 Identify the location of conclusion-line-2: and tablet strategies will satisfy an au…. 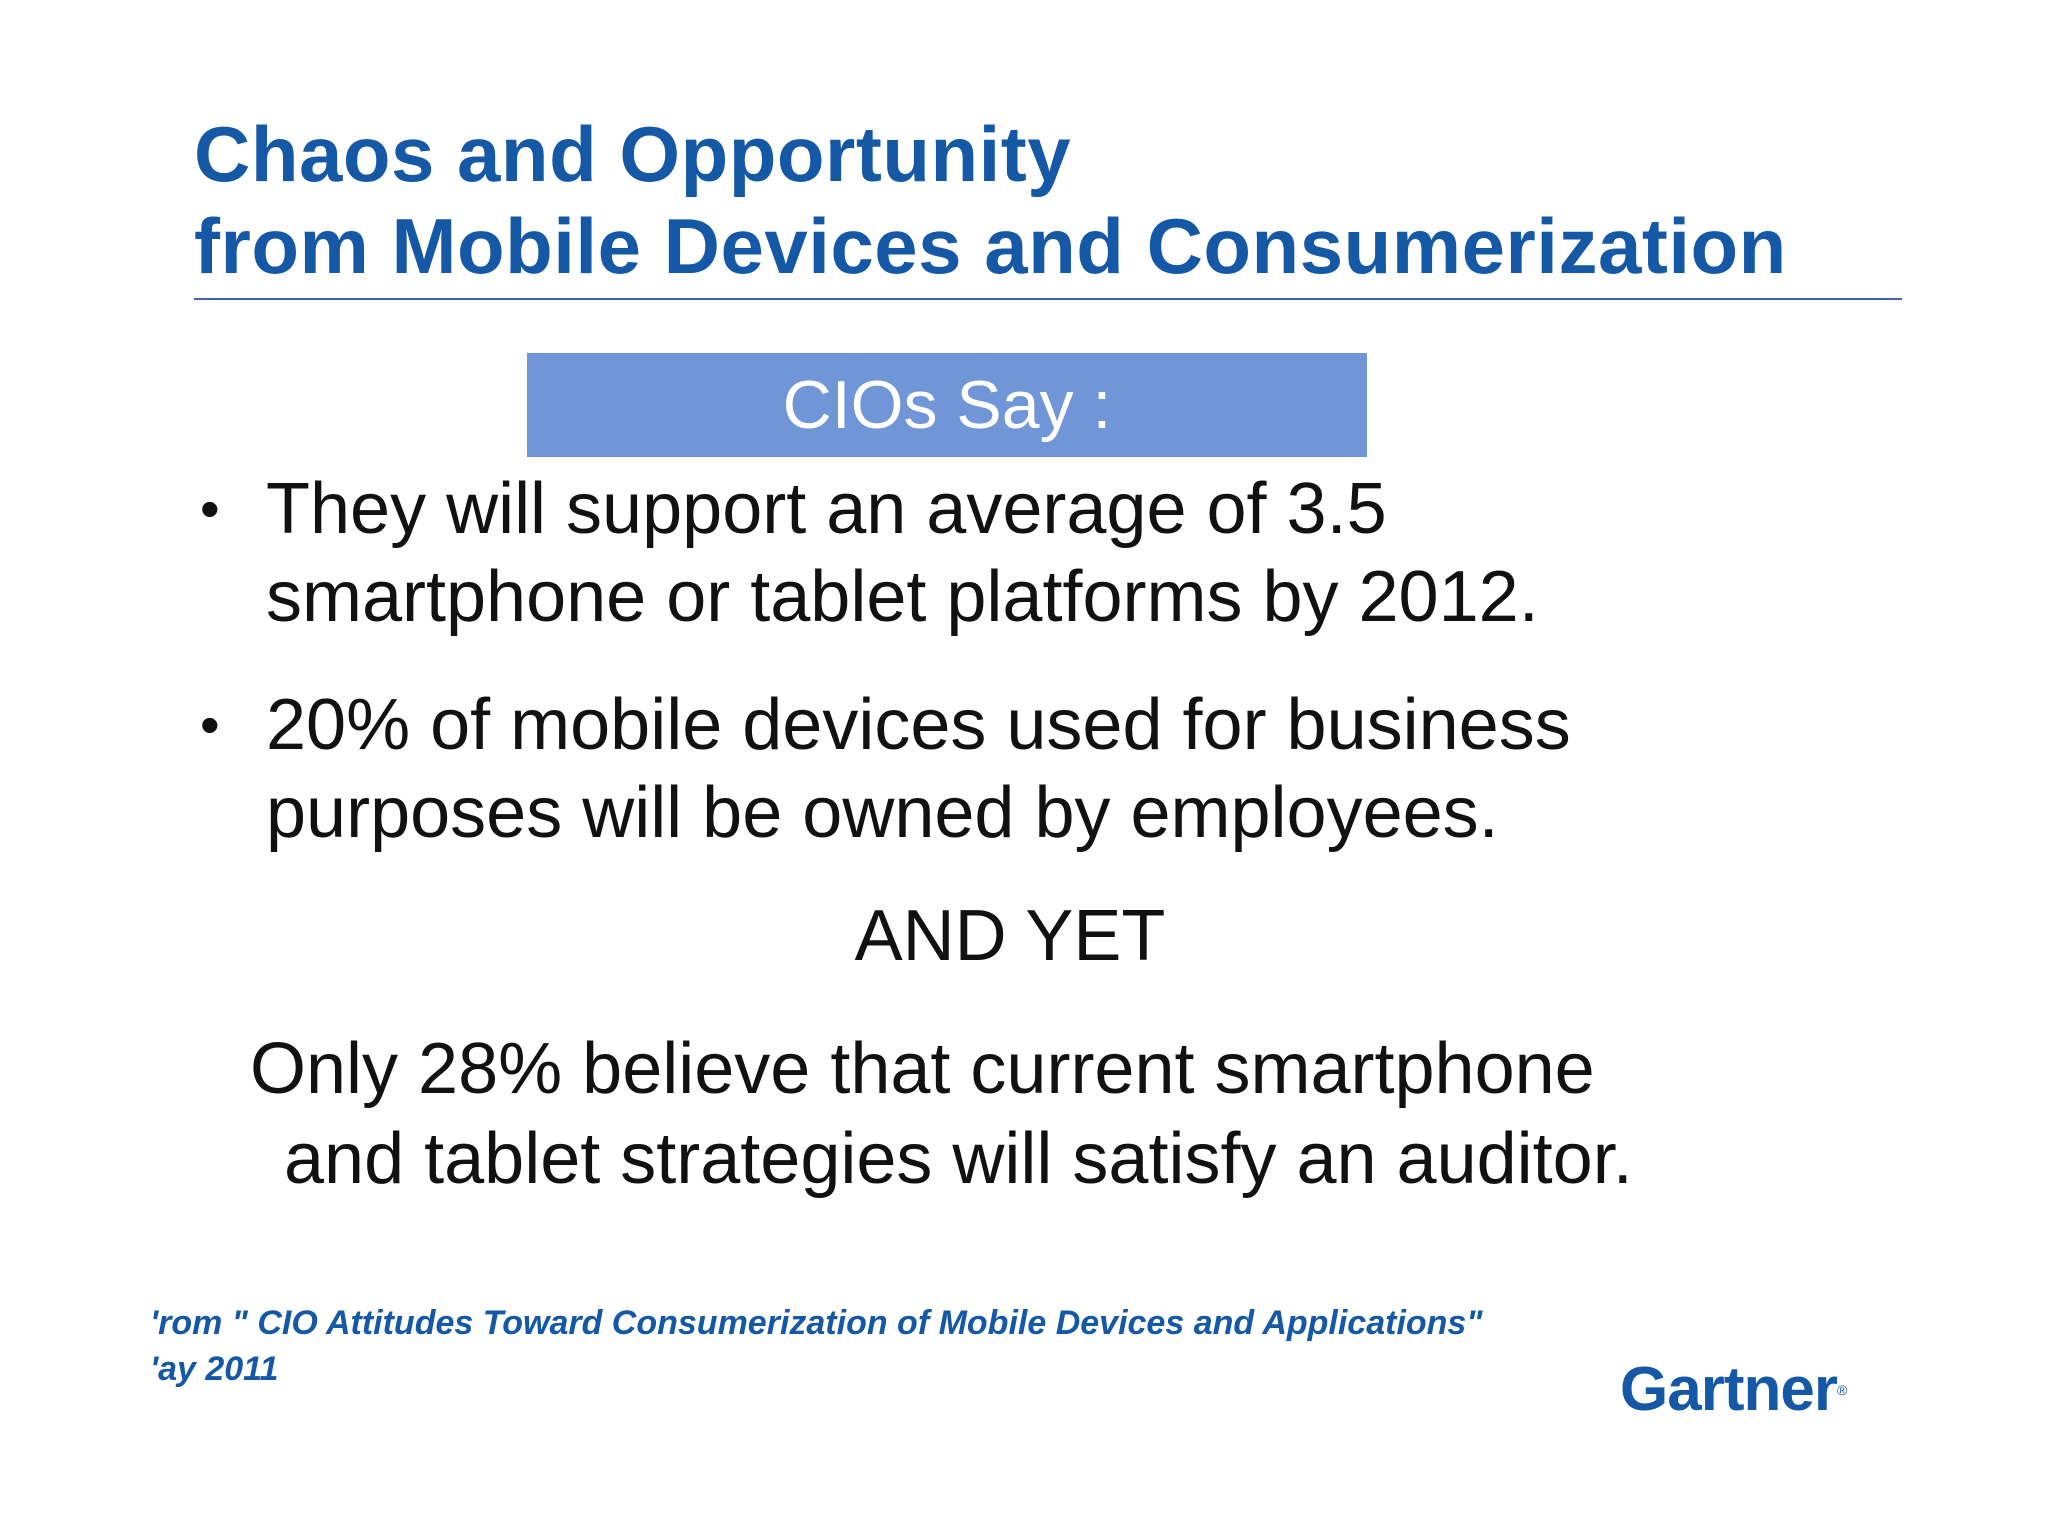
(958, 1159).